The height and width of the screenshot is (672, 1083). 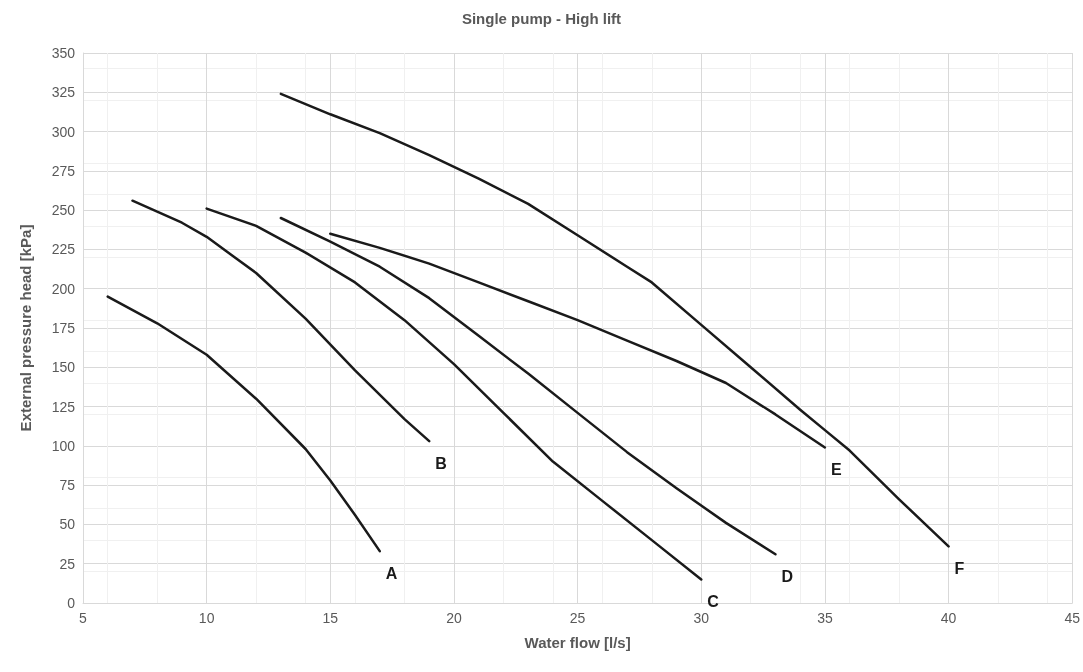 I want to click on x-tick-label: 20, so click(x=454, y=618).